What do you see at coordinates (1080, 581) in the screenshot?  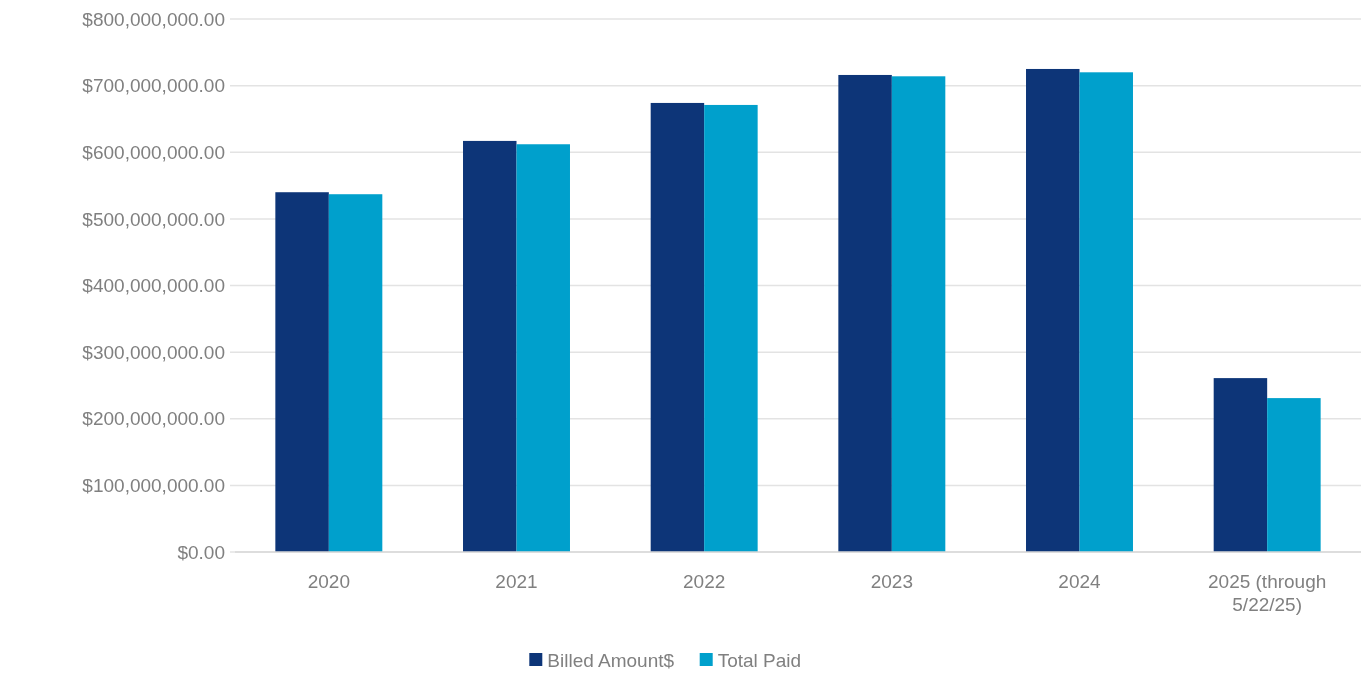 I see `x-tick-label: 2024` at bounding box center [1080, 581].